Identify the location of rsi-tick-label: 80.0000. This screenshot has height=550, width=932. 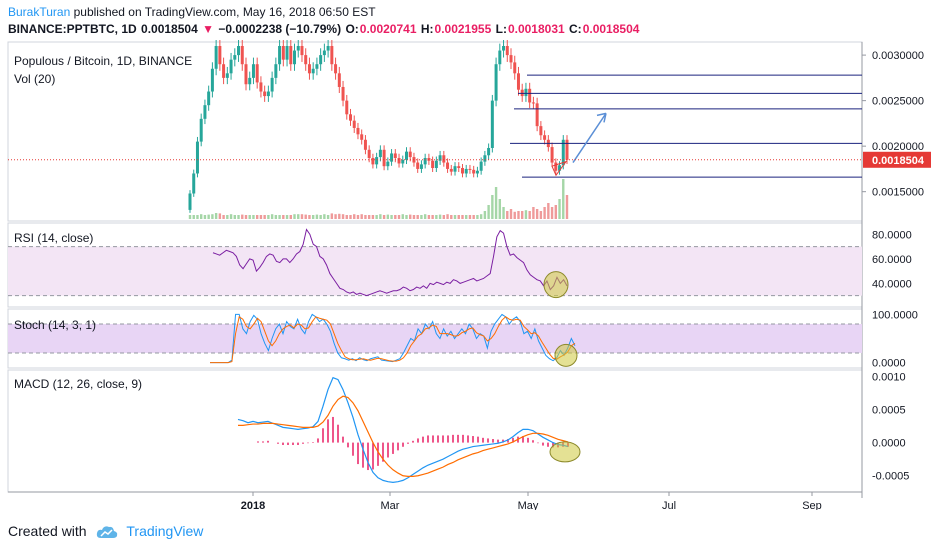
(892, 235).